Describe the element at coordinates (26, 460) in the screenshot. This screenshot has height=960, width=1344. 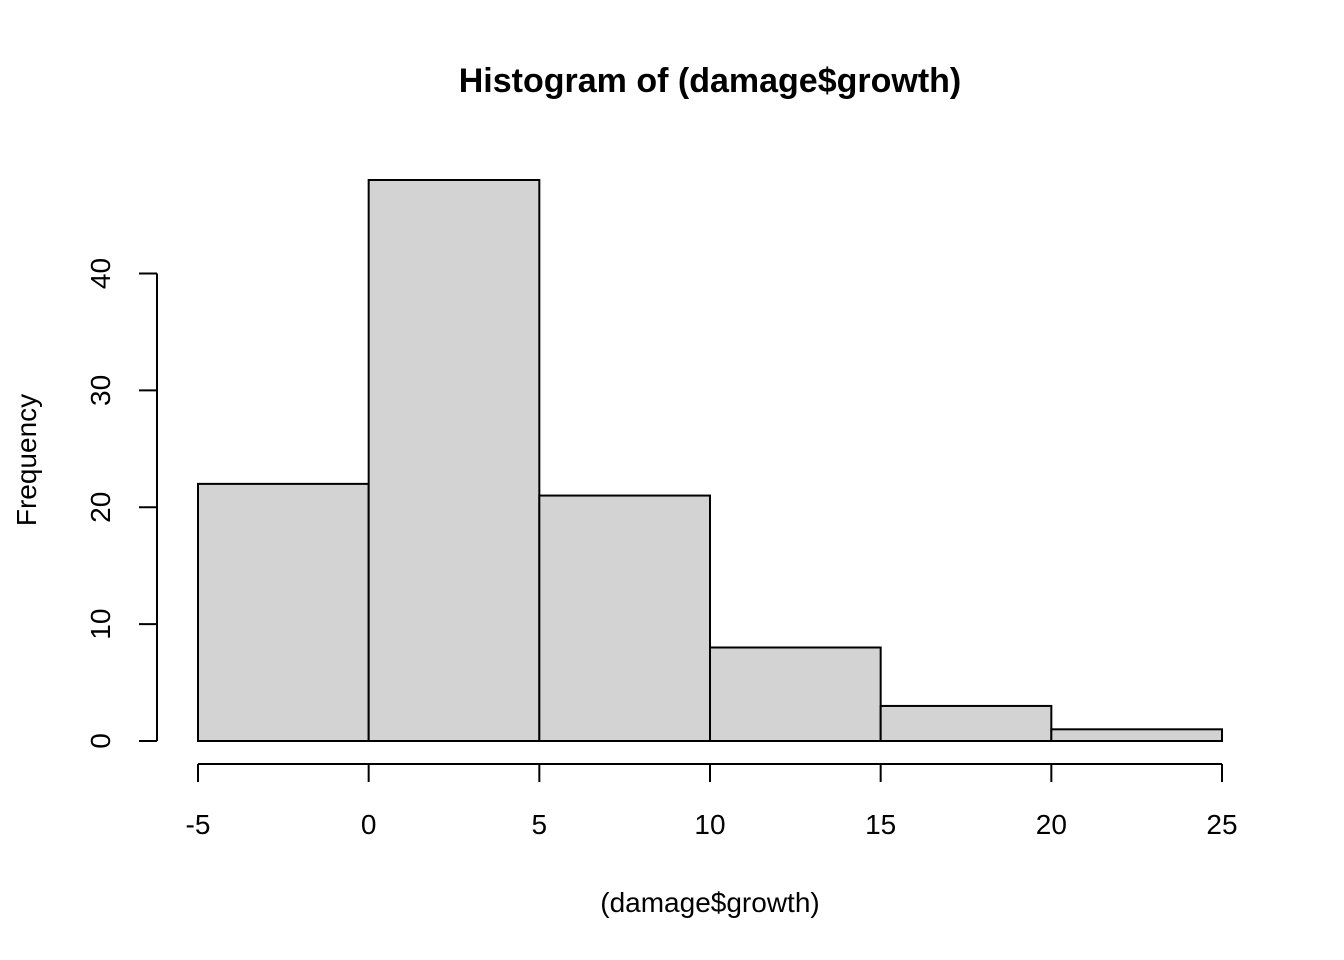
I see `y-axis-label: Frequency` at that location.